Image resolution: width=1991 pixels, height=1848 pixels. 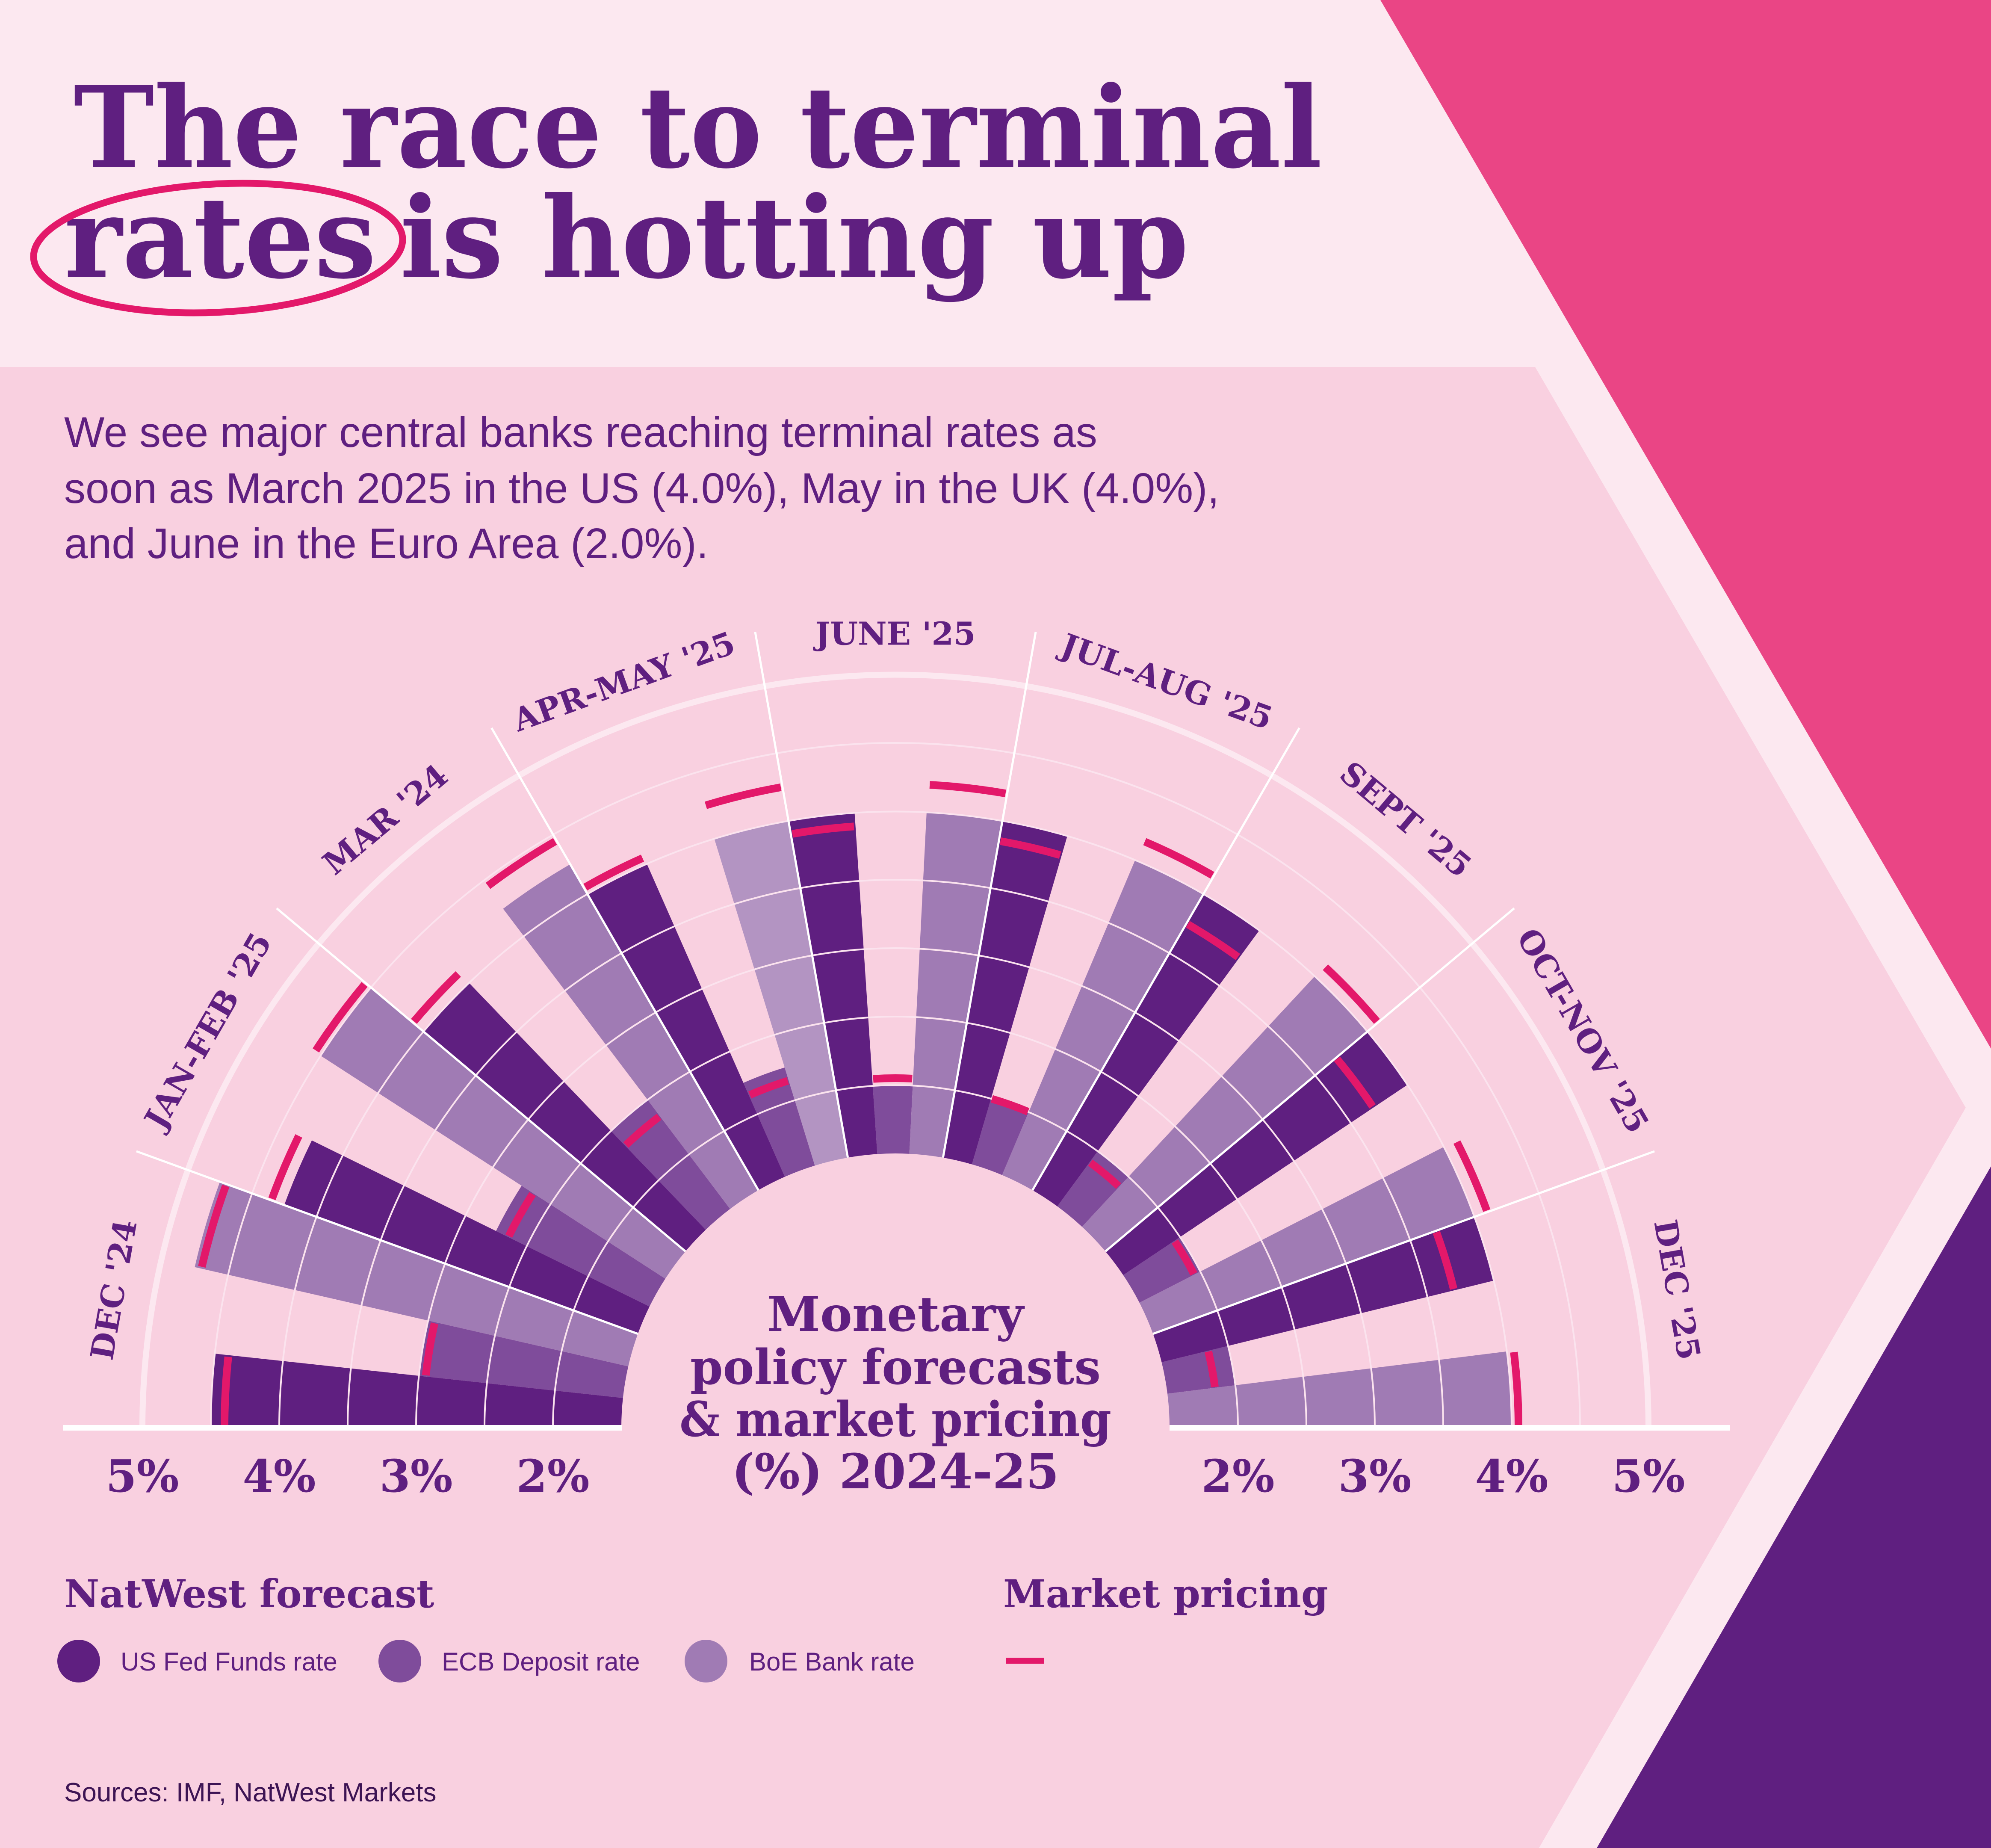 What do you see at coordinates (1450, 1428) in the screenshot?
I see `baseline-right` at bounding box center [1450, 1428].